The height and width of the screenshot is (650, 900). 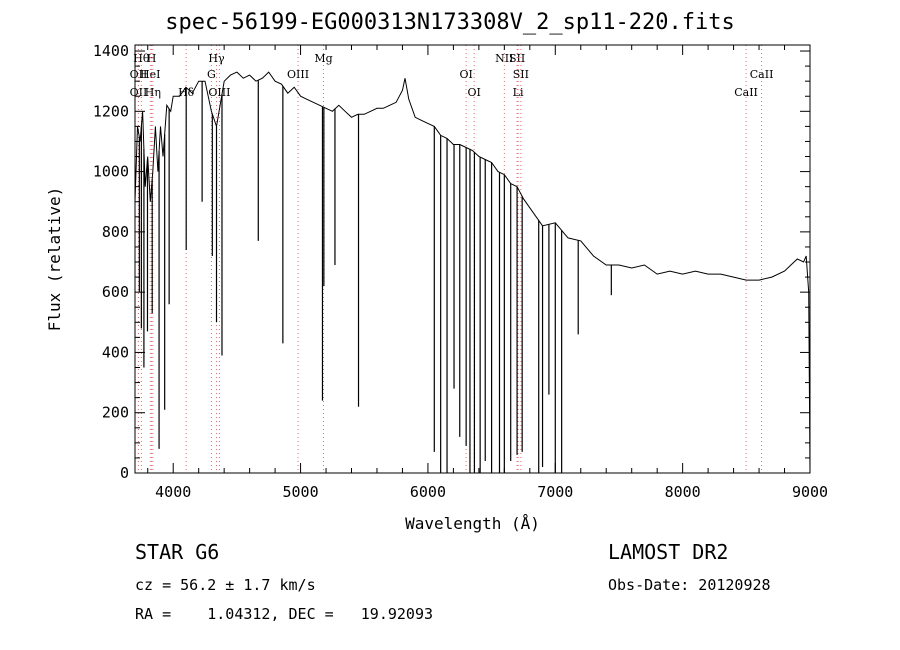 I want to click on y-tick-label: 0, so click(x=124, y=473).